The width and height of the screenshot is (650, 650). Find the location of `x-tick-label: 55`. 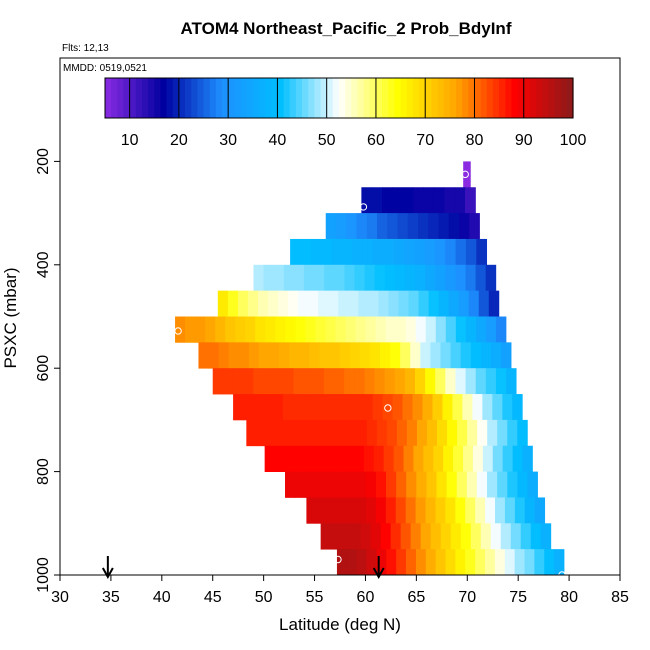

x-tick-label: 55 is located at coordinates (315, 597).